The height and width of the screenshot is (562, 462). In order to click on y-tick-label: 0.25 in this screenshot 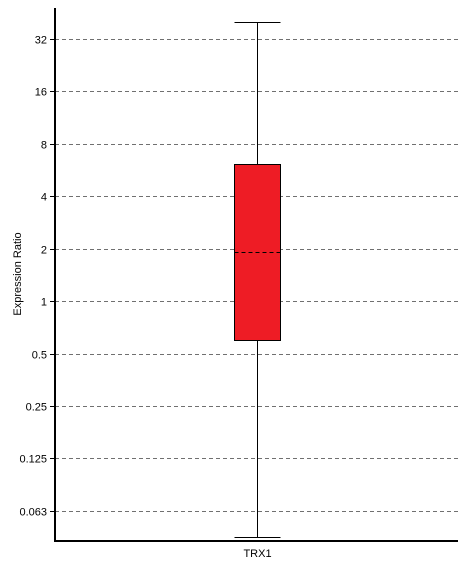, I will do `click(36, 408)`.